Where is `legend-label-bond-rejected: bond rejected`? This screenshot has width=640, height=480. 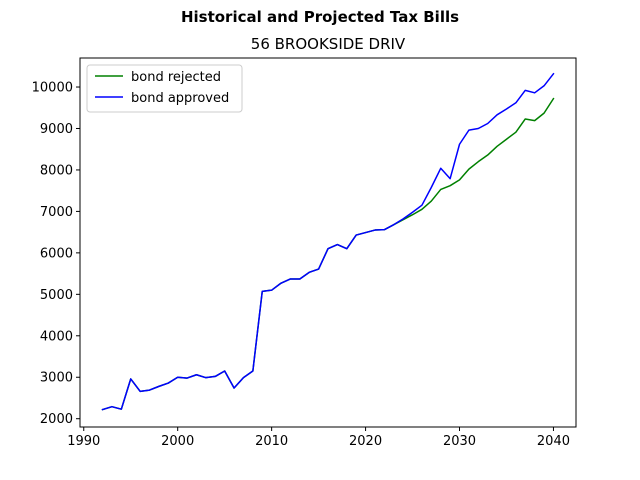 legend-label-bond-rejected: bond rejected is located at coordinates (176, 77).